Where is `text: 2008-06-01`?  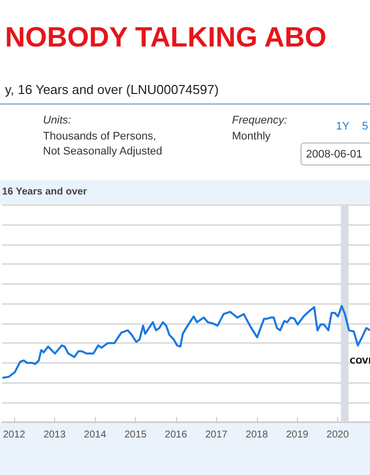
text: 2008-06-01 is located at coordinates (334, 154).